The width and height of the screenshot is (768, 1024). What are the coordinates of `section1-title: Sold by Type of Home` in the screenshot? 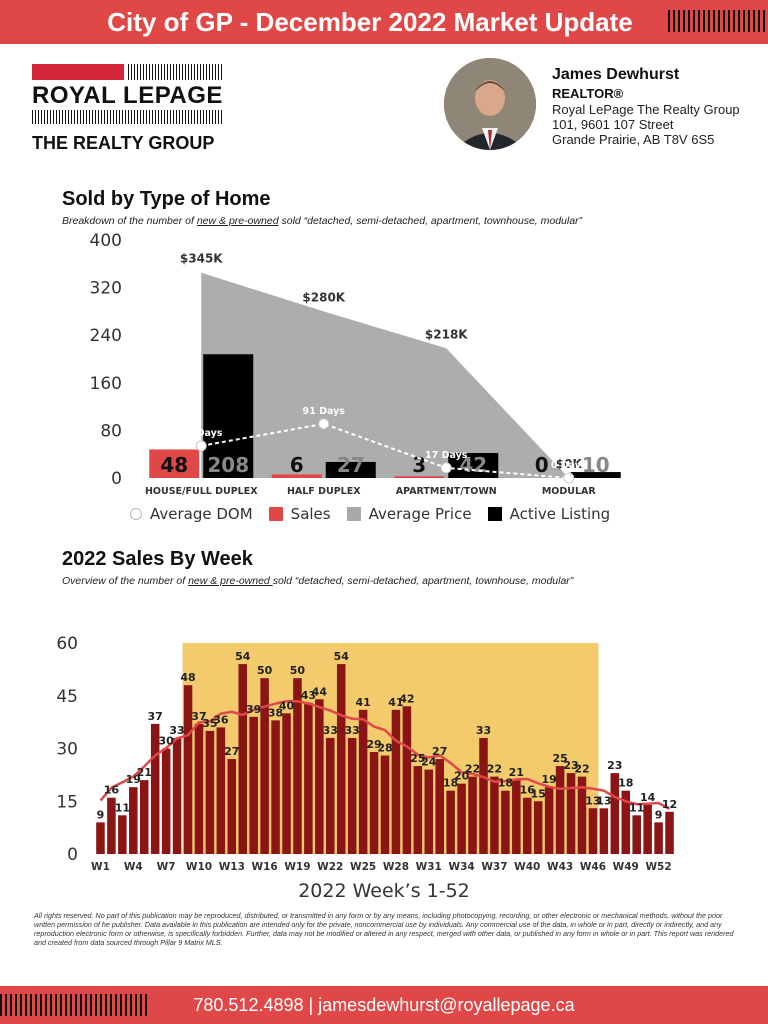 It's located at (166, 199).